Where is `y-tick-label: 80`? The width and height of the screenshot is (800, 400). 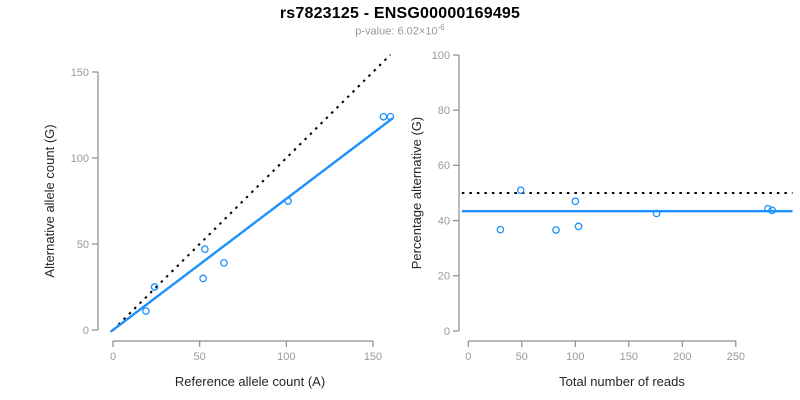 y-tick-label: 80 is located at coordinates (444, 111).